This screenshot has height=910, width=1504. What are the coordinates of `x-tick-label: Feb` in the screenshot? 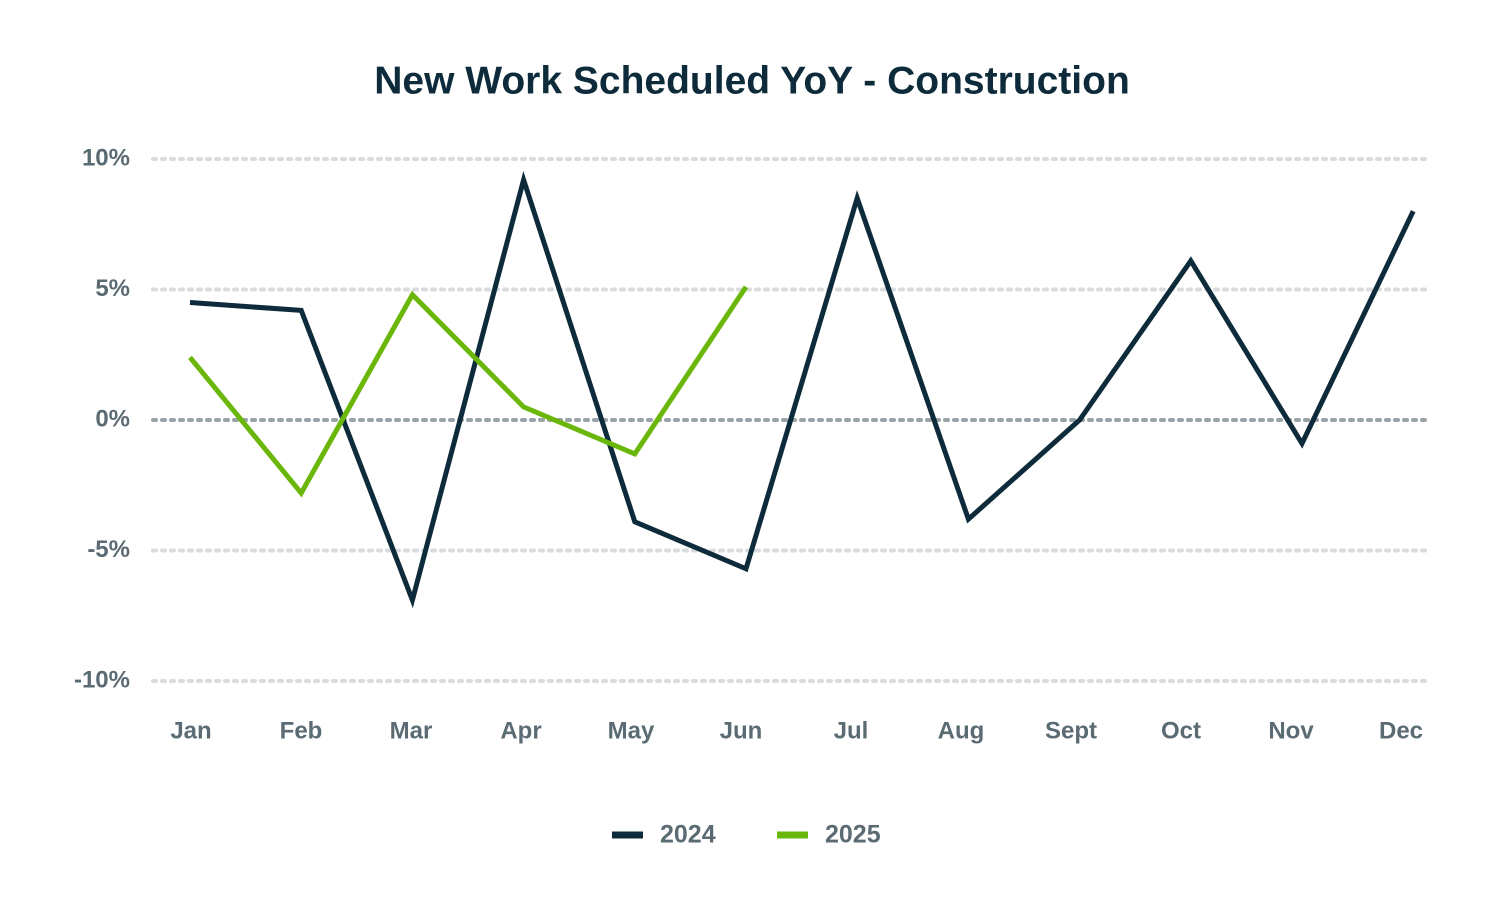 It's located at (301, 730).